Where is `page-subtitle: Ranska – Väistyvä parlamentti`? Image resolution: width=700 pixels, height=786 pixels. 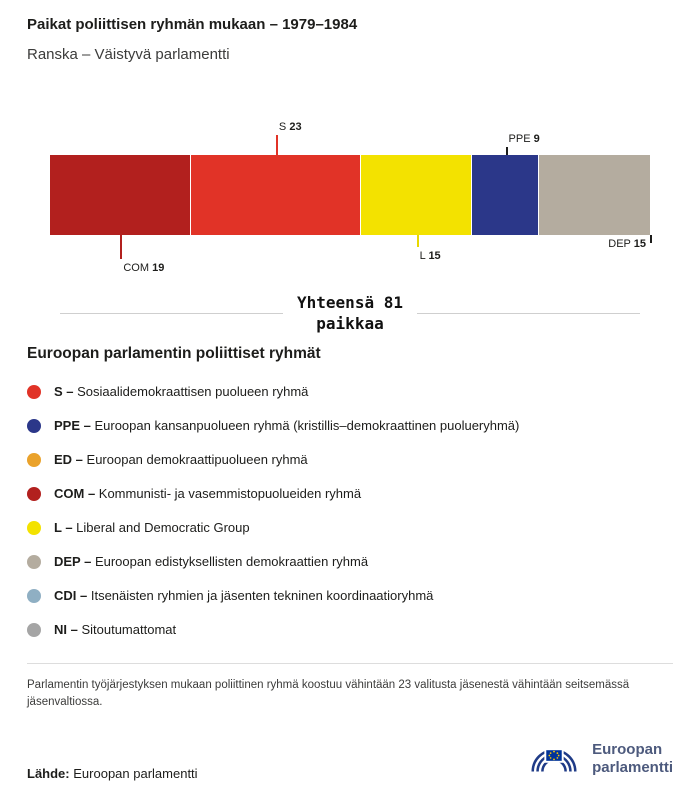 page-subtitle: Ranska – Väistyvä parlamentti is located at coordinates (128, 54).